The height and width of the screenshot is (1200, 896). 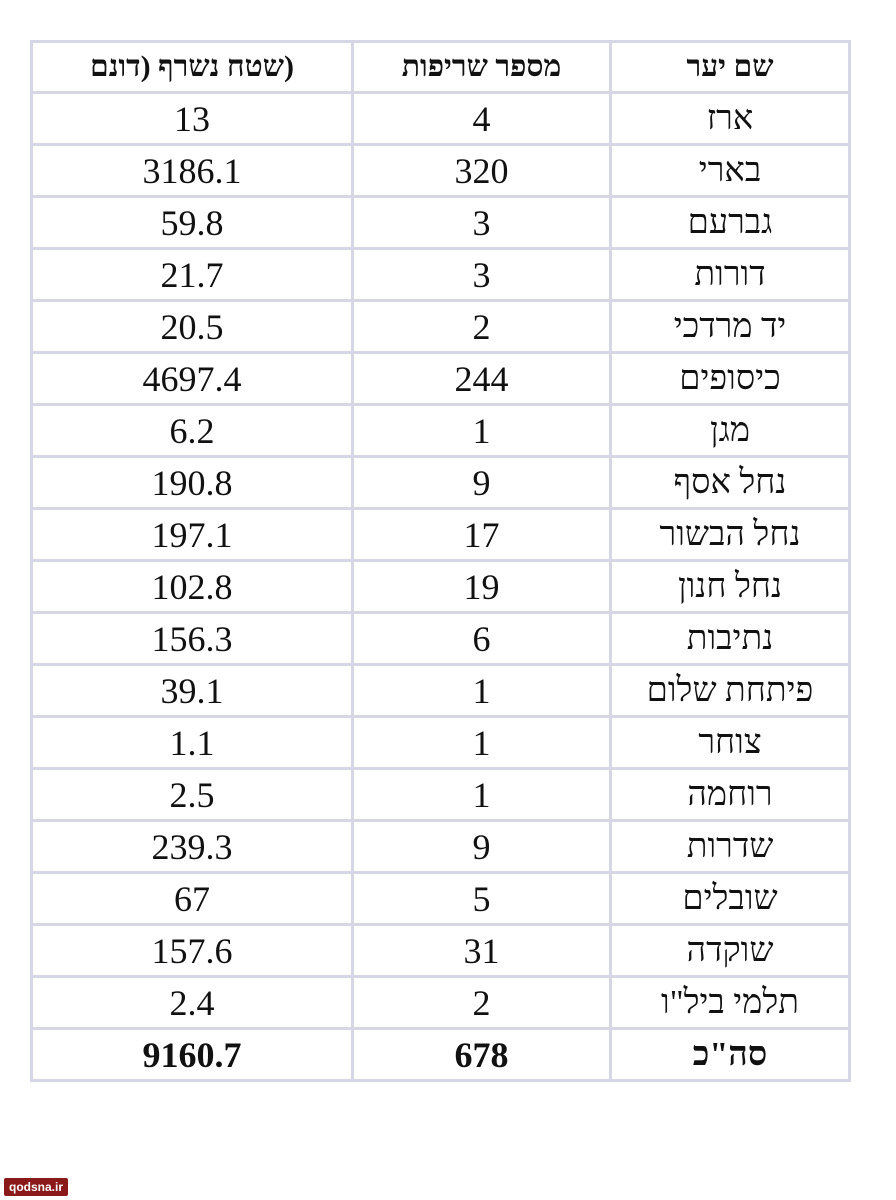 What do you see at coordinates (192, 326) in the screenshot?
I see `cell-burned-area: 20.5` at bounding box center [192, 326].